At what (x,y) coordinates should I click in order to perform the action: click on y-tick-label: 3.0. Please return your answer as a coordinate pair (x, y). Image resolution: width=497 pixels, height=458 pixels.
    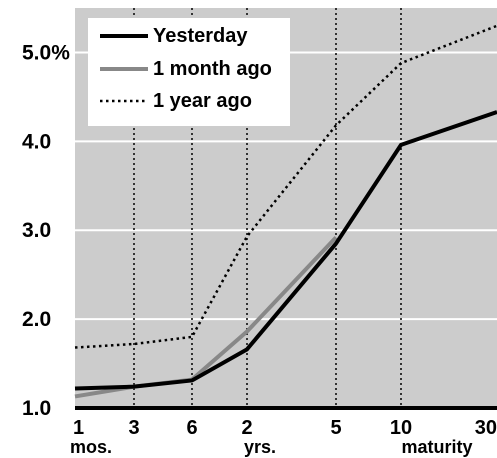
    Looking at the image, I should click on (36, 230).